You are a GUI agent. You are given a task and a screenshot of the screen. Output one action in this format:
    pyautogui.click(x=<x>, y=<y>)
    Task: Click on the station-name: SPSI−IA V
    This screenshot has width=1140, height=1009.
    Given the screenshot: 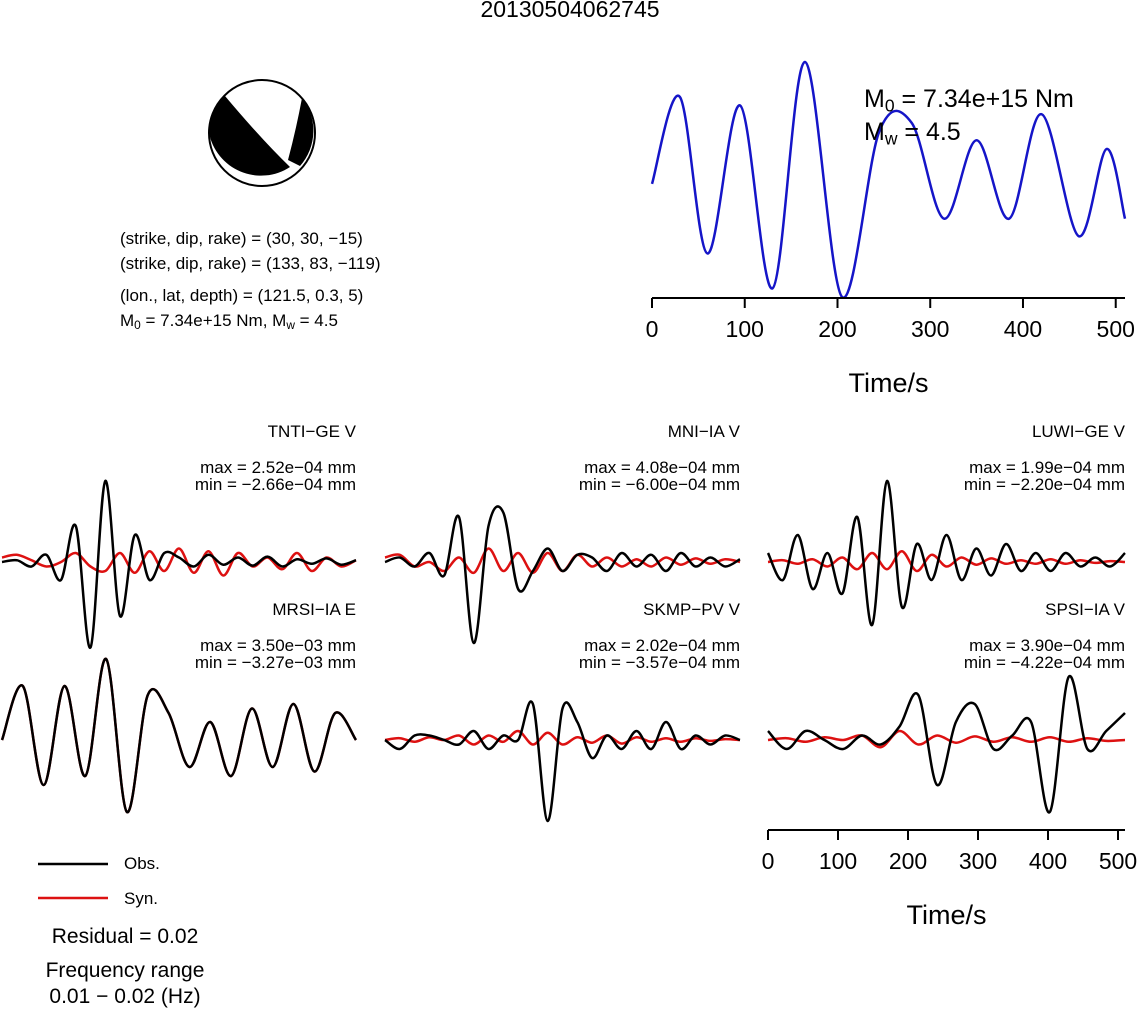 What is the action you would take?
    pyautogui.click(x=1085, y=609)
    